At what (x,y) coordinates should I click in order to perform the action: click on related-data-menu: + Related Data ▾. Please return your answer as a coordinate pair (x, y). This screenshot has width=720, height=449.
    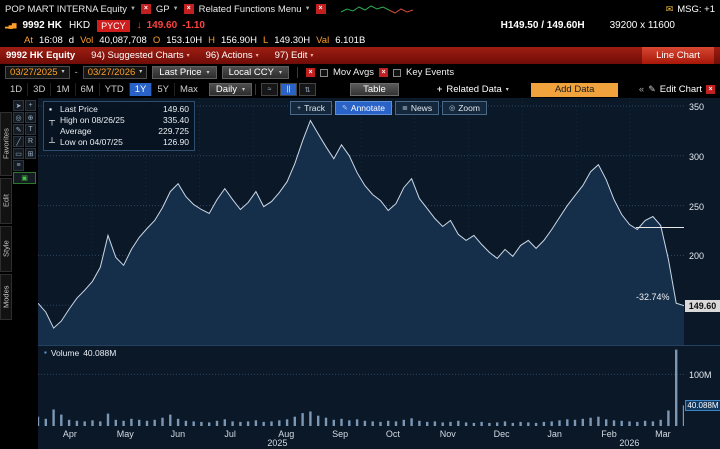
    Looking at the image, I should click on (473, 89).